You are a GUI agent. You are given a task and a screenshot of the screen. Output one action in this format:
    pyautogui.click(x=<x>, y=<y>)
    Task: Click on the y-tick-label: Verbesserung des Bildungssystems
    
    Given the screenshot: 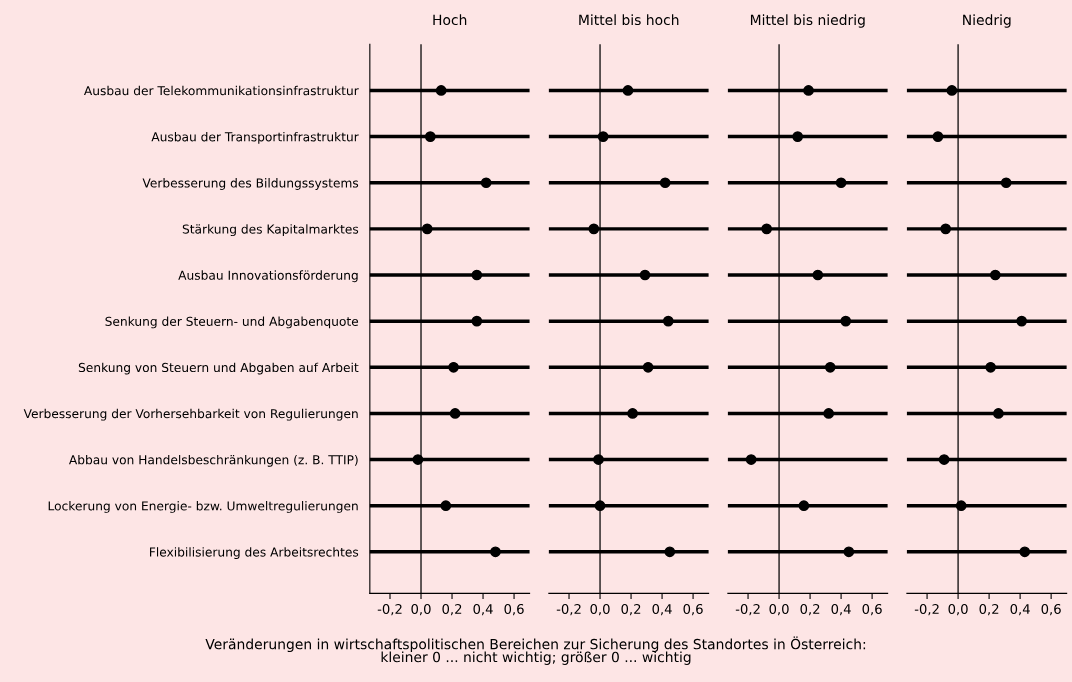 What is the action you would take?
    pyautogui.click(x=250, y=184)
    